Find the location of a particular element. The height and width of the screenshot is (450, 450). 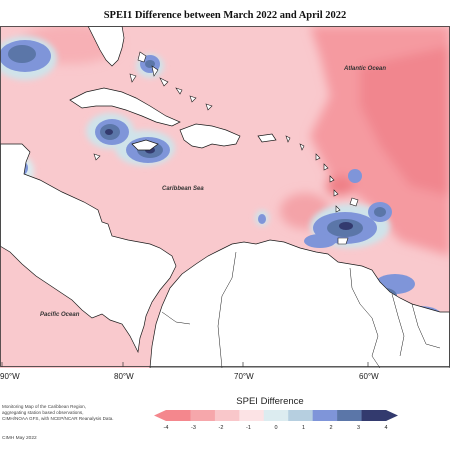

florida-land is located at coordinates (106, 46).